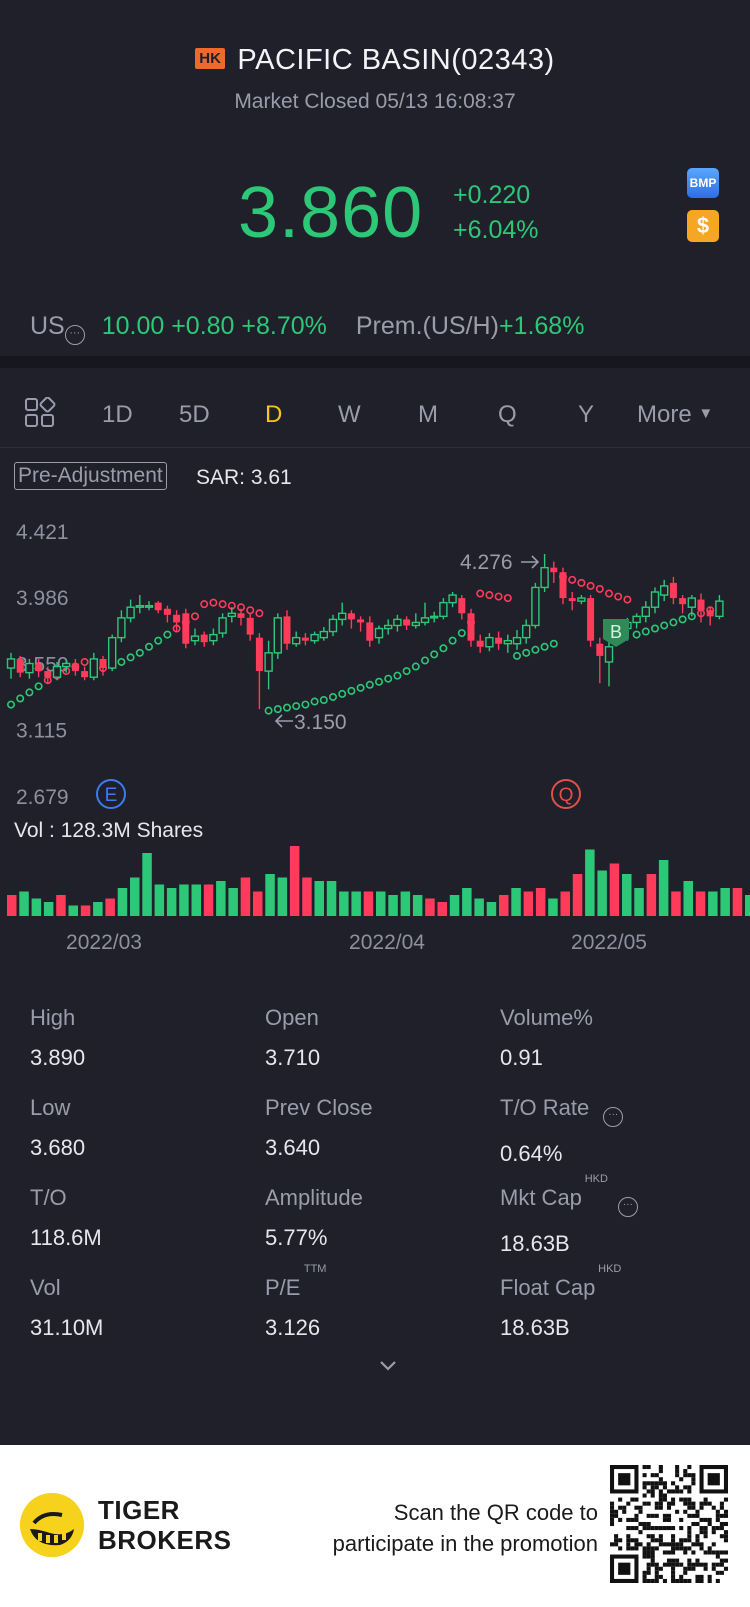 This screenshot has width=750, height=1607. I want to click on tab-more: More ▼, so click(675, 415).